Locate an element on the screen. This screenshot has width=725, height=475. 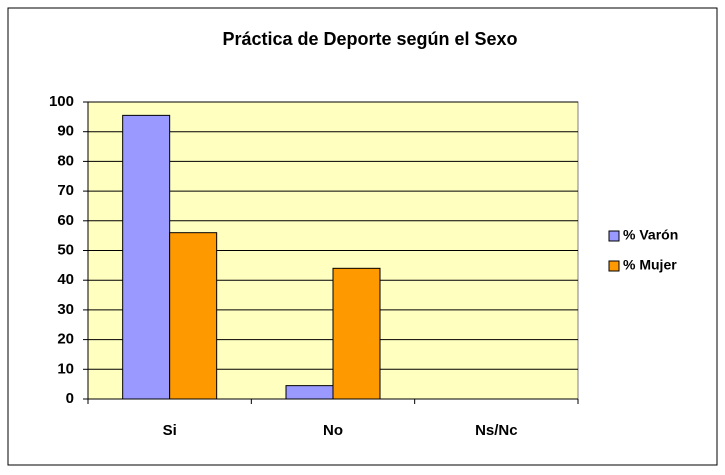
legend-label: % Mujer is located at coordinates (650, 265).